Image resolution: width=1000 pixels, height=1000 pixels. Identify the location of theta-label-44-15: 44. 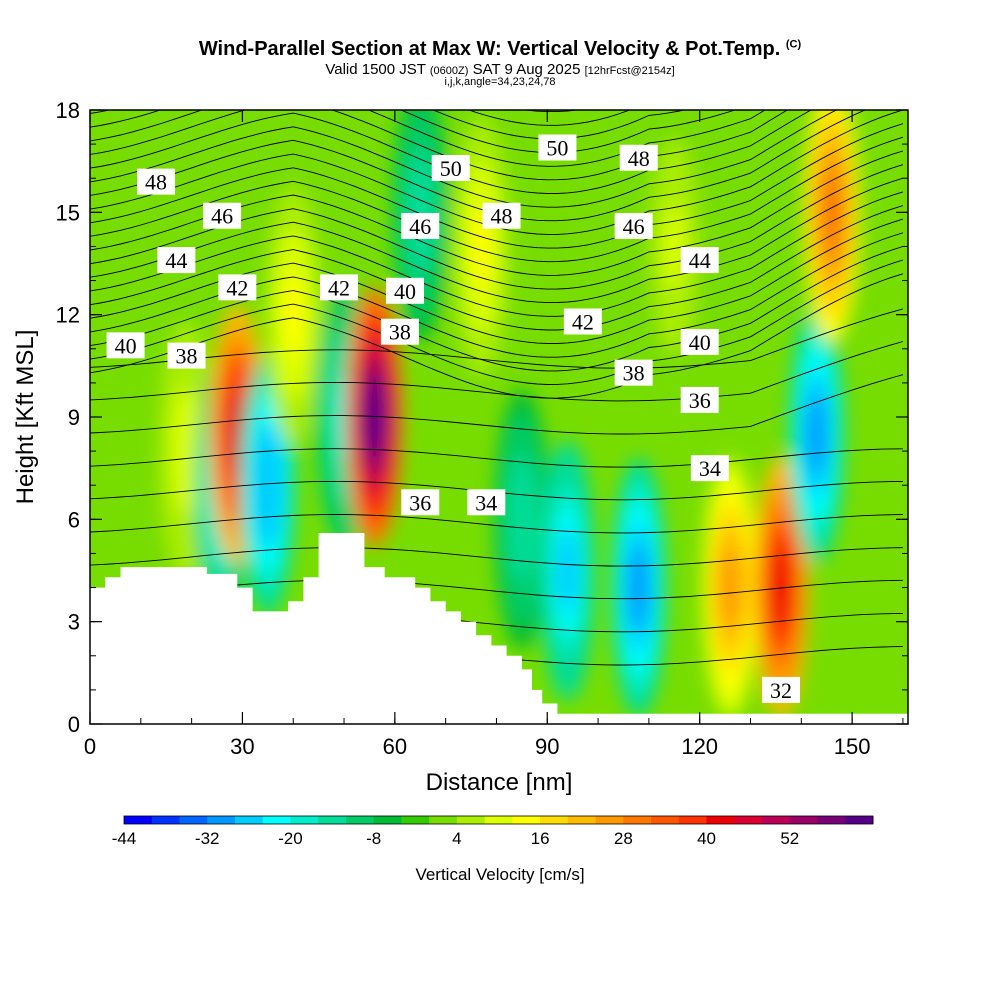
(699, 260).